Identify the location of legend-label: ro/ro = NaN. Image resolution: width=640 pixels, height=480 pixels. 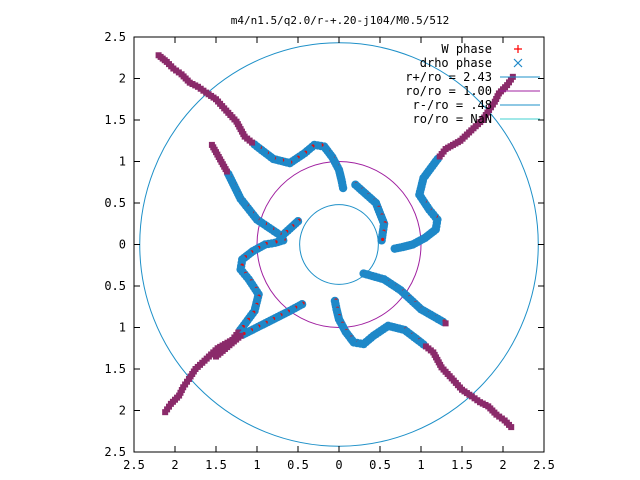
(452, 119).